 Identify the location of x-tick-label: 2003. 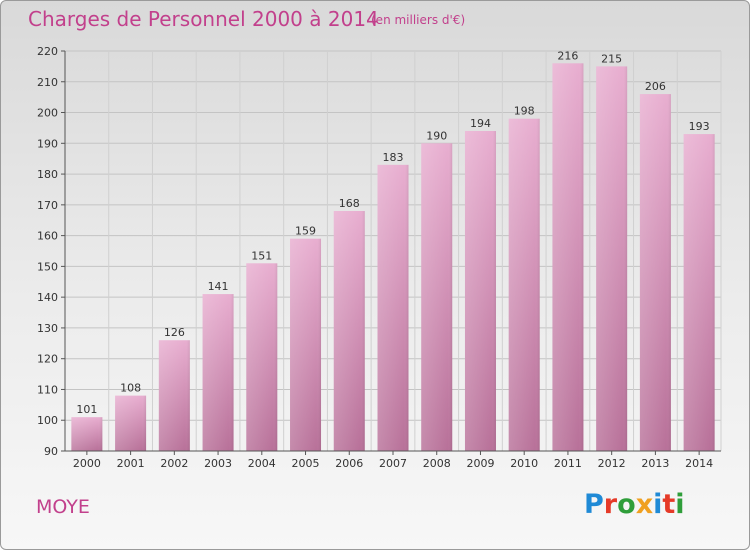
(218, 463).